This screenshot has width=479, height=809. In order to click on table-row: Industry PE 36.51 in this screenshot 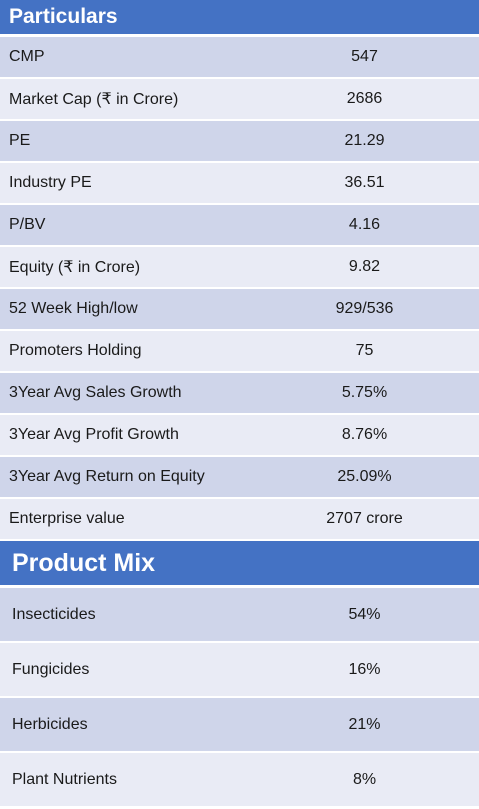, I will do `click(239, 184)`.